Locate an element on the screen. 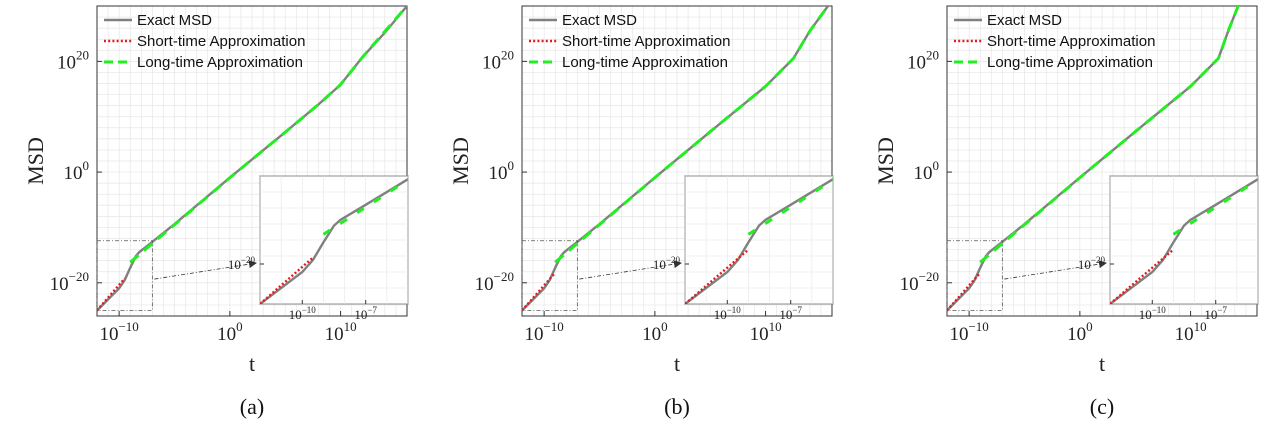  panel-caption: (b) is located at coordinates (677, 406).